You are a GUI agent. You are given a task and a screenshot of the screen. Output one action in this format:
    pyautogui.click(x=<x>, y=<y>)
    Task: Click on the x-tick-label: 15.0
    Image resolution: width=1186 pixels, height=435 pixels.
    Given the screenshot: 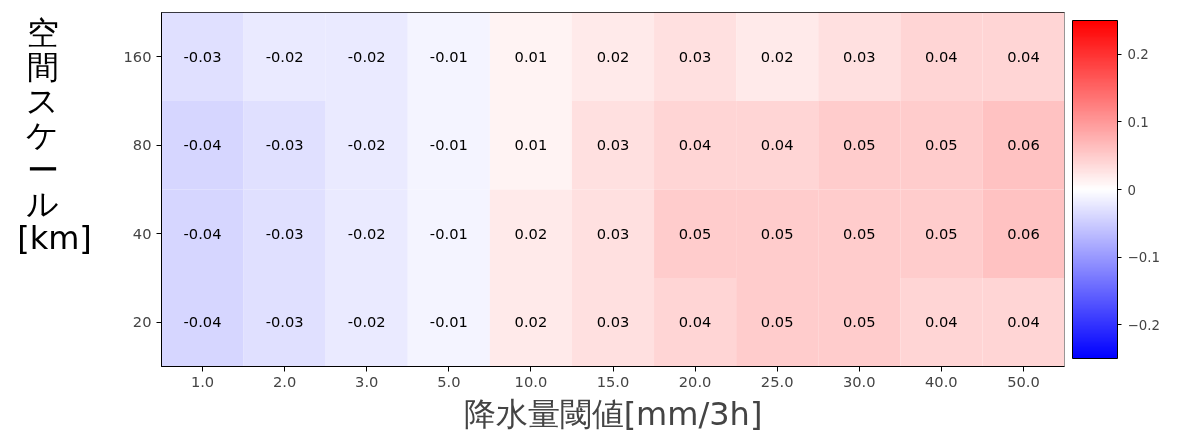 What is the action you would take?
    pyautogui.click(x=613, y=381)
    